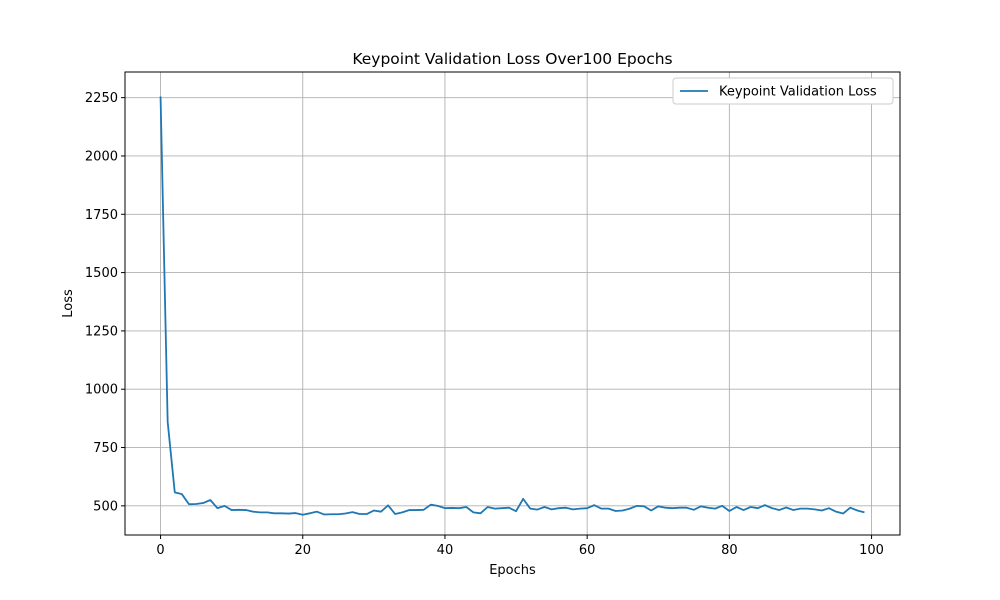 Image resolution: width=1000 pixels, height=600 pixels. I want to click on x-tick-label: 40, so click(445, 550).